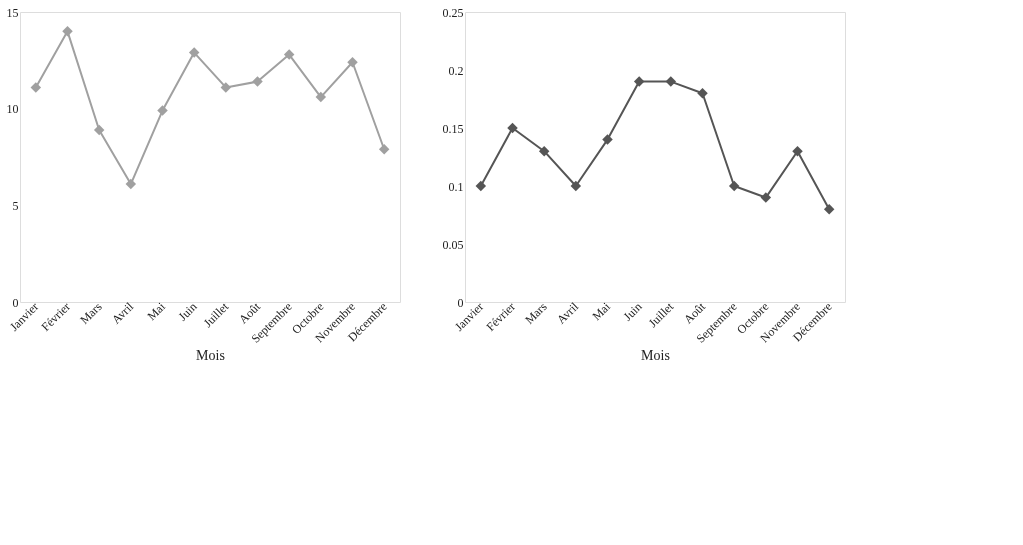 Image resolution: width=1023 pixels, height=545 pixels. Describe the element at coordinates (456, 186) in the screenshot. I see `y-tick-label: 0.1` at that location.